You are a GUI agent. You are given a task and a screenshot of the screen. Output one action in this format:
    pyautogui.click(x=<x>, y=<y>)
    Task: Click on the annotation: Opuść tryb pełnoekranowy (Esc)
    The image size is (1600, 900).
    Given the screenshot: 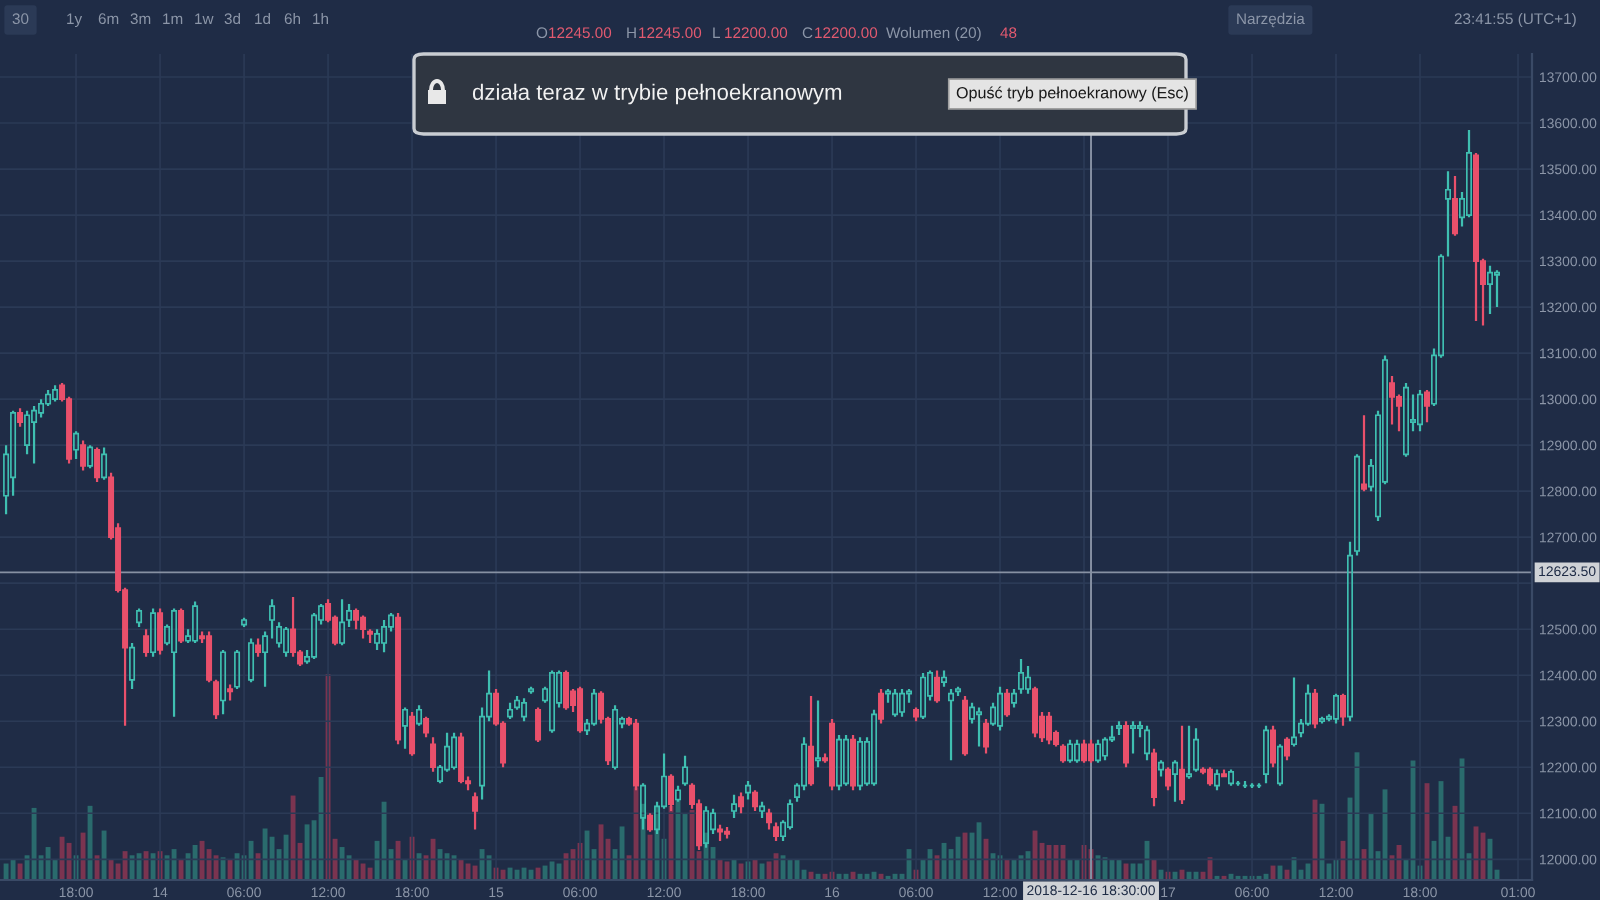 What is the action you would take?
    pyautogui.click(x=1072, y=94)
    